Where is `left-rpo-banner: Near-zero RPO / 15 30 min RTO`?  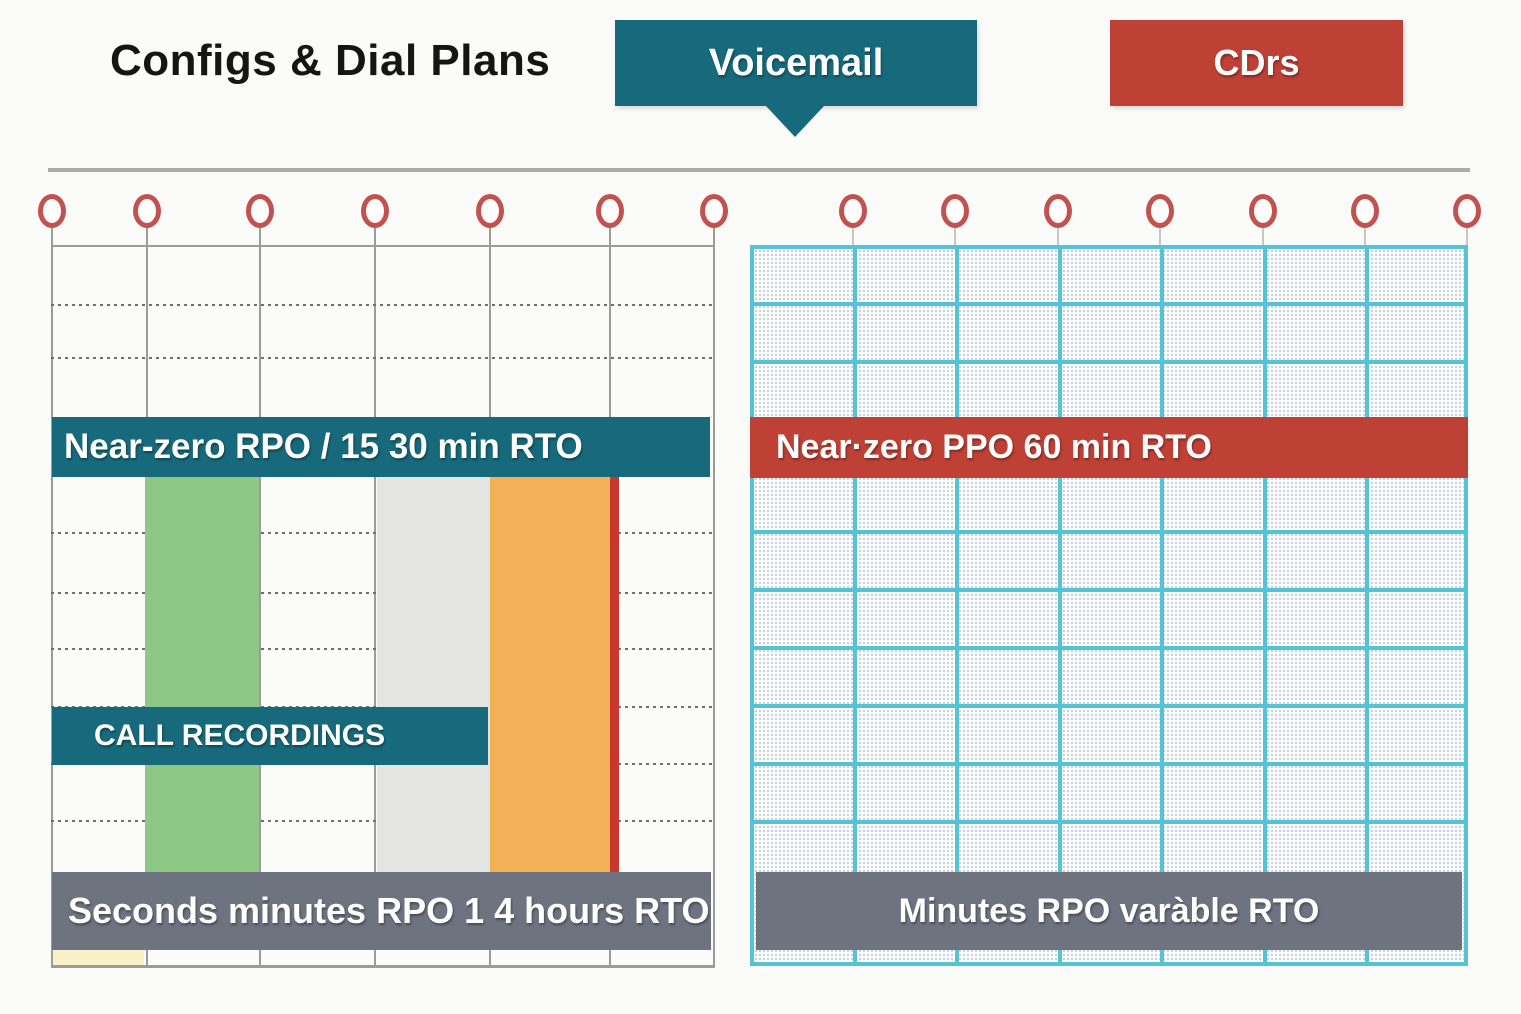
left-rpo-banner: Near-zero RPO / 15 30 min RTO is located at coordinates (381, 447).